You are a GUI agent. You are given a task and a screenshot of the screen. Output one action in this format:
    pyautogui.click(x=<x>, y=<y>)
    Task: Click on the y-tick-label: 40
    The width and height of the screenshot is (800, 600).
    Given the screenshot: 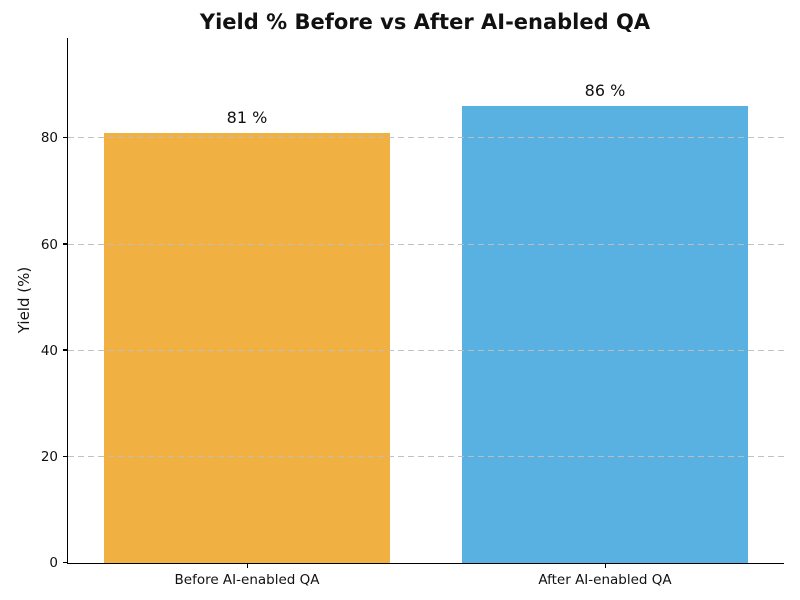 What is the action you would take?
    pyautogui.click(x=49, y=350)
    